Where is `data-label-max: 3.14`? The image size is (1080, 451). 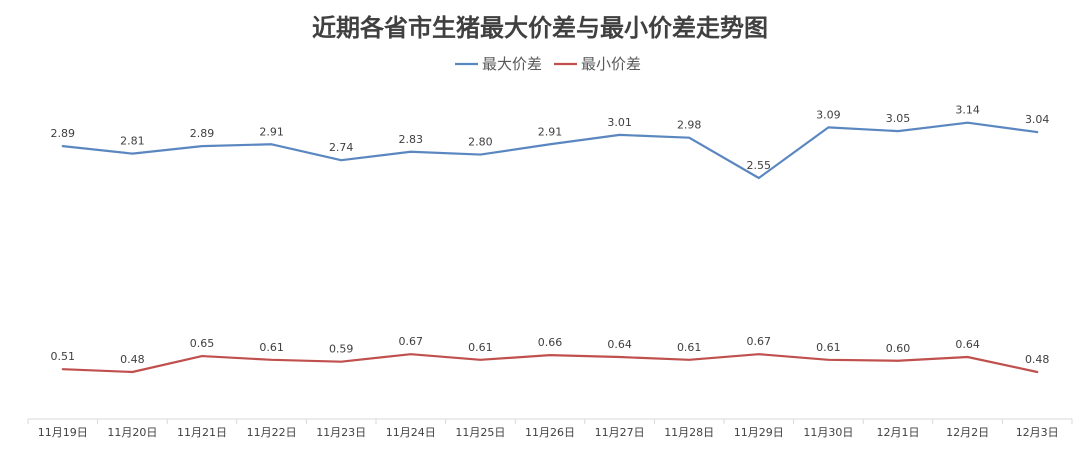 data-label-max: 3.14 is located at coordinates (967, 110).